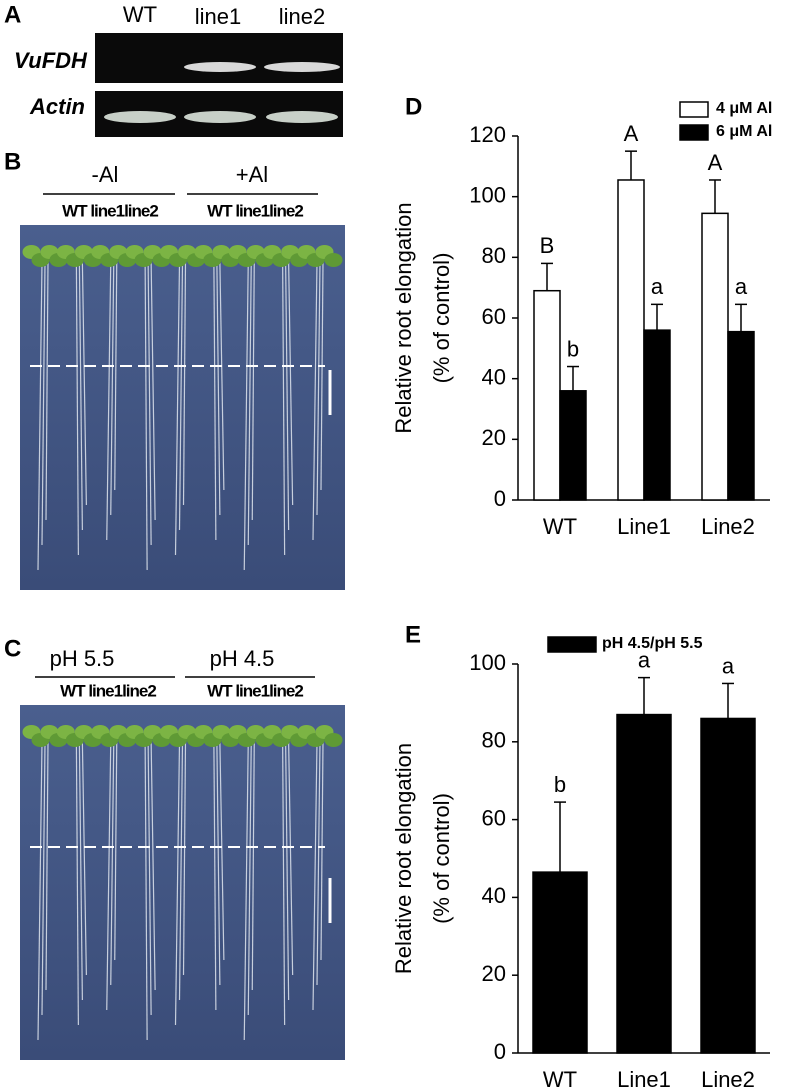 The width and height of the screenshot is (789, 1089). I want to click on x-tick-label: Line1, so click(644, 1078).